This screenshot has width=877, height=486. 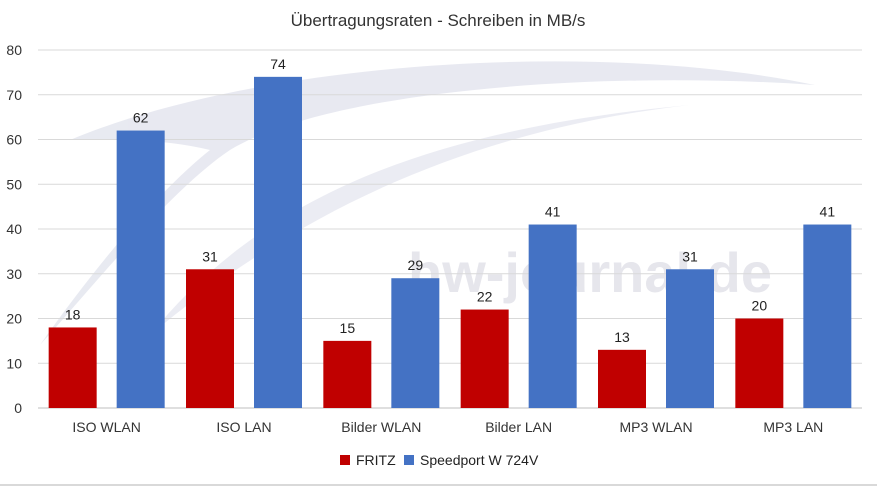 What do you see at coordinates (409, 460) in the screenshot?
I see `legend-swatch-speedport` at bounding box center [409, 460].